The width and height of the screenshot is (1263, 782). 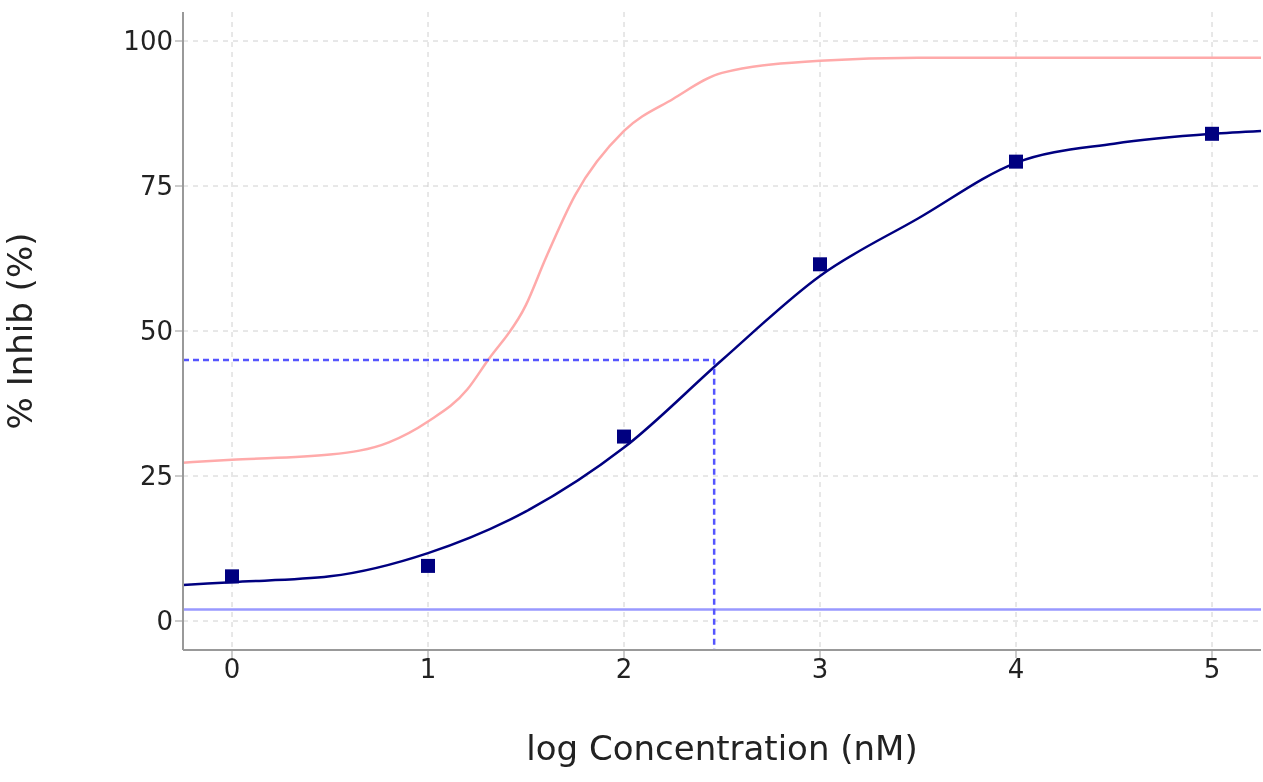 What do you see at coordinates (164, 621) in the screenshot?
I see `y-tick-label: 0` at bounding box center [164, 621].